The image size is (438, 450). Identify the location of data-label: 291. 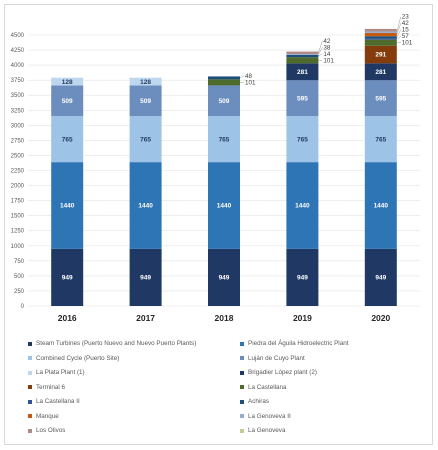
(380, 55).